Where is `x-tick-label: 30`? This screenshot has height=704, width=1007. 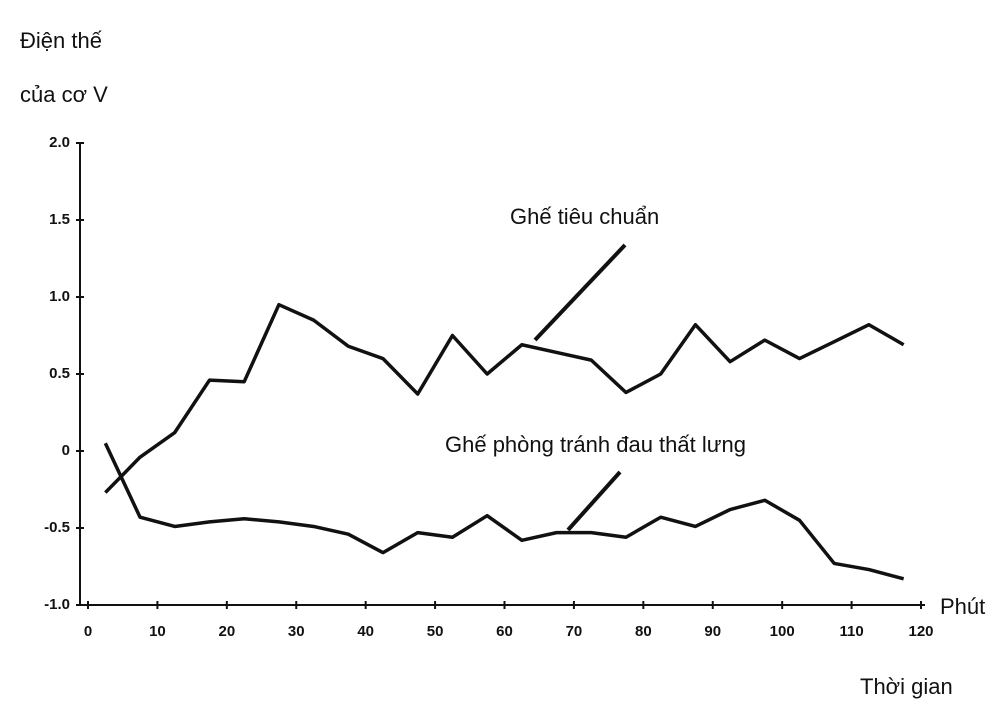
x-tick-label: 30 is located at coordinates (296, 631).